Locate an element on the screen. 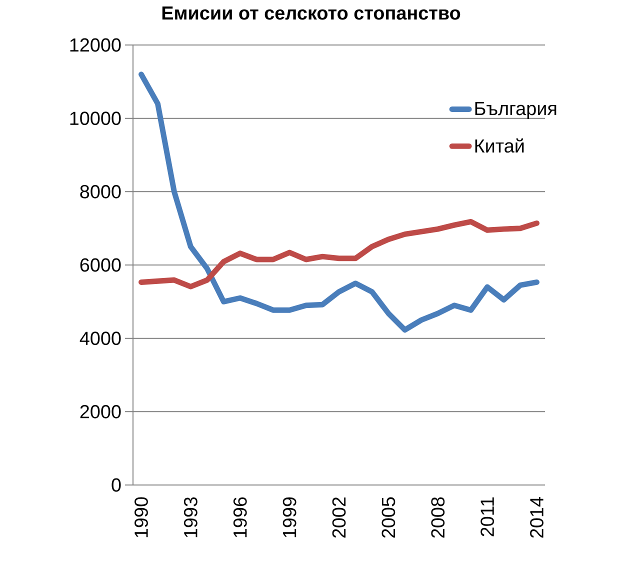 This screenshot has width=622, height=581. x-tick-label: 2014 is located at coordinates (537, 517).